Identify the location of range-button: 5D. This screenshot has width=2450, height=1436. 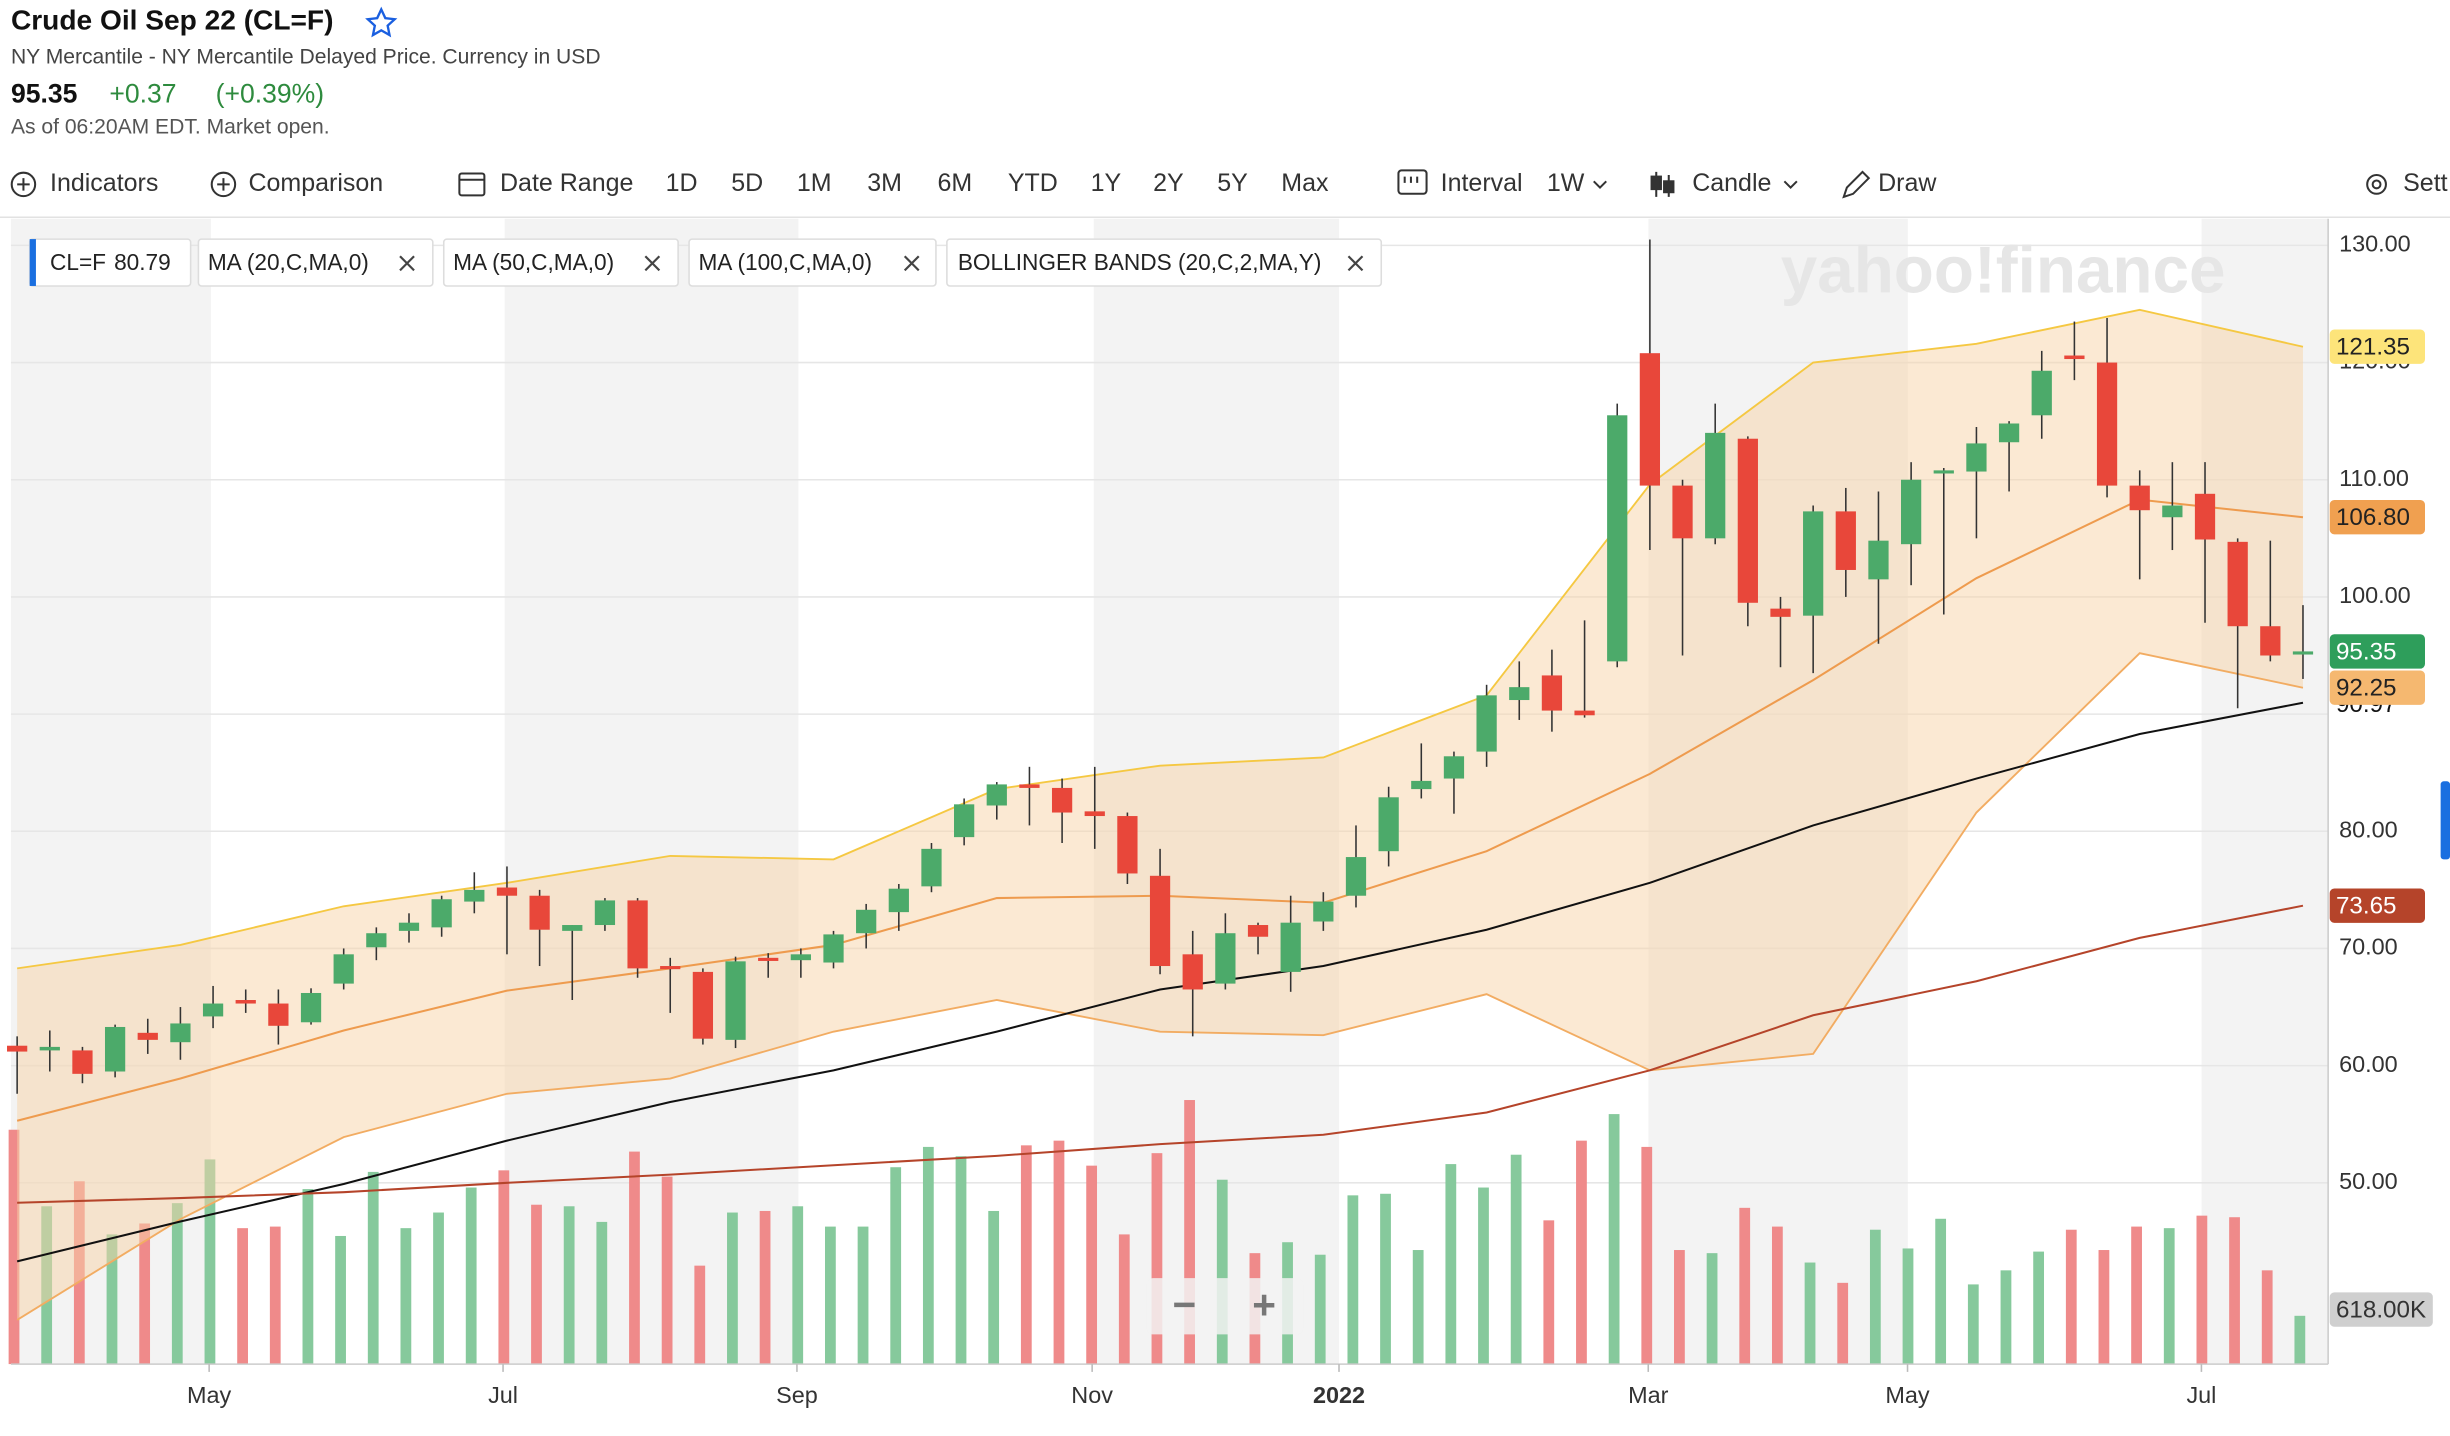
(747, 183).